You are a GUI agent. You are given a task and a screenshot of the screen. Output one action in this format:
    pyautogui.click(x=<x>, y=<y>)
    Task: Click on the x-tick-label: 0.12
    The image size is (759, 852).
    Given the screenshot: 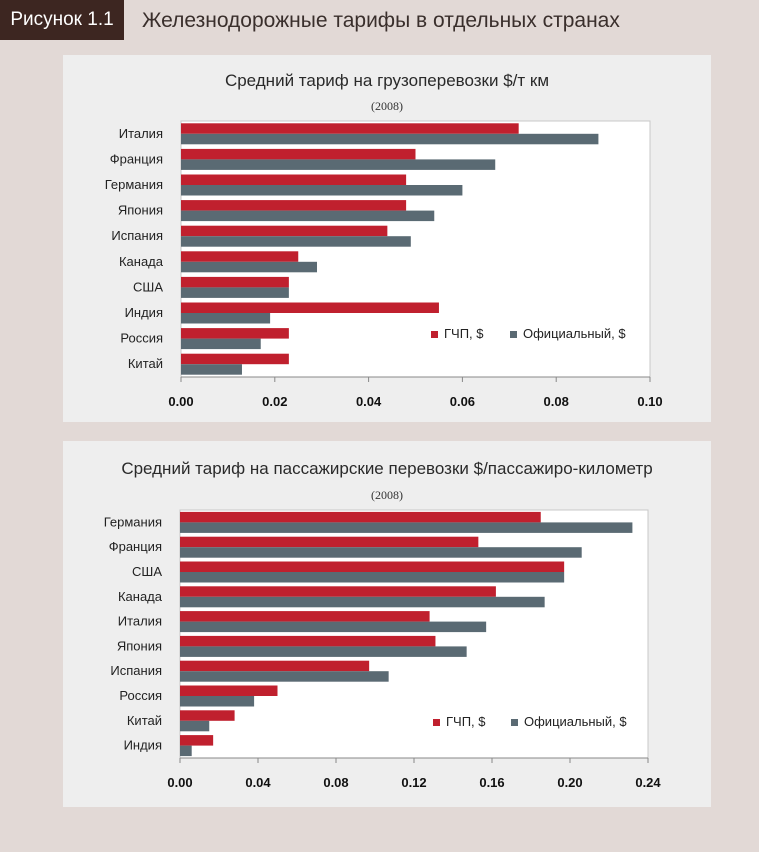 What is the action you would take?
    pyautogui.click(x=413, y=782)
    